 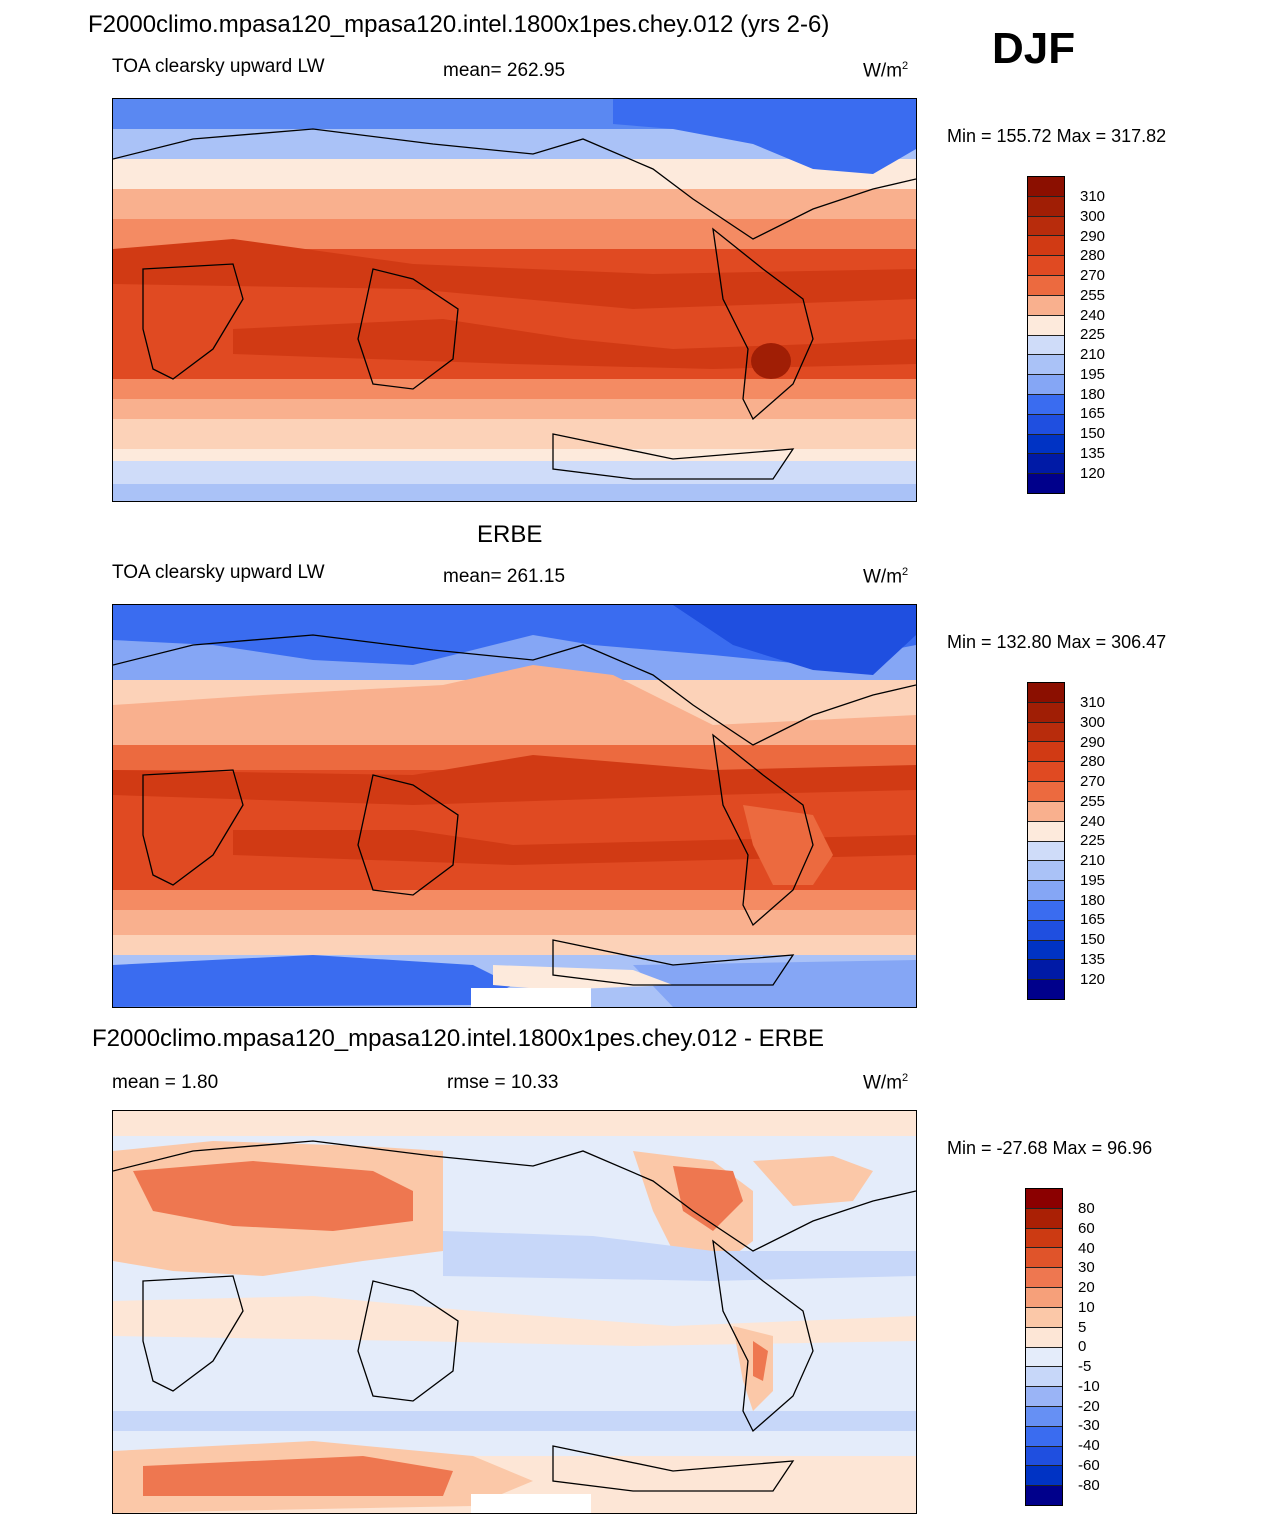 What do you see at coordinates (1089, 1386) in the screenshot?
I see `colorbar-label: -10` at bounding box center [1089, 1386].